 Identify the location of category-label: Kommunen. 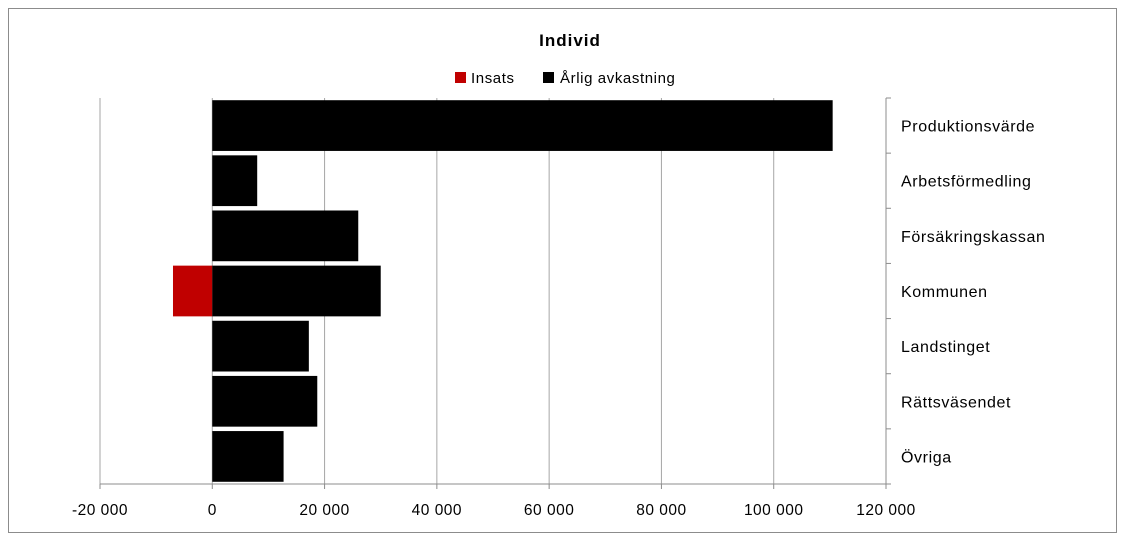
(944, 292).